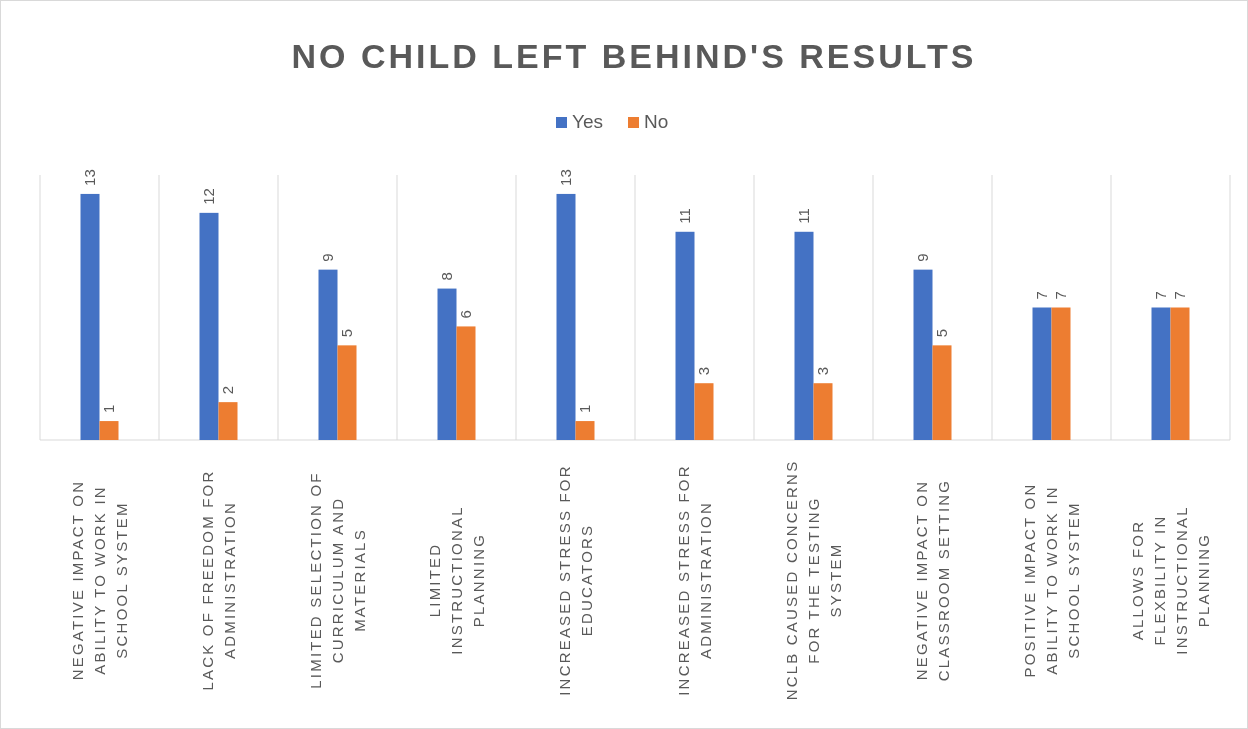  Describe the element at coordinates (1170, 580) in the screenshot. I see `x-tick-label: ALLOWS FOR FLEXBILITY IN INSTRUCTIONAL PLANNING` at that location.